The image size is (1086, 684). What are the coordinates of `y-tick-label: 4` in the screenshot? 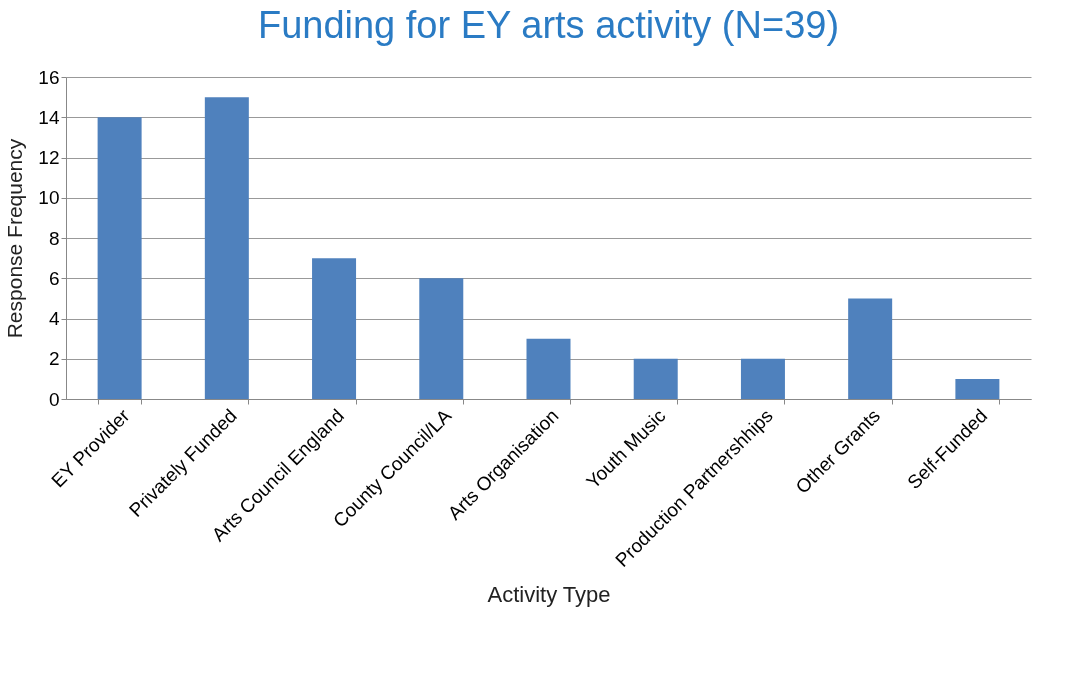 It's located at (54, 318).